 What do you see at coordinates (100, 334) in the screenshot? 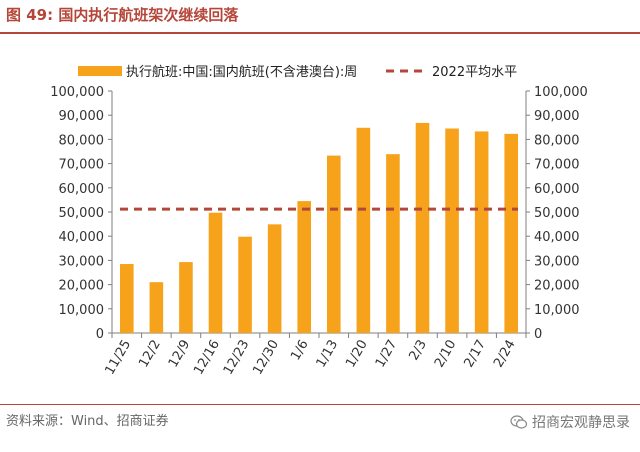
I see `y-tick-label: 0` at bounding box center [100, 334].